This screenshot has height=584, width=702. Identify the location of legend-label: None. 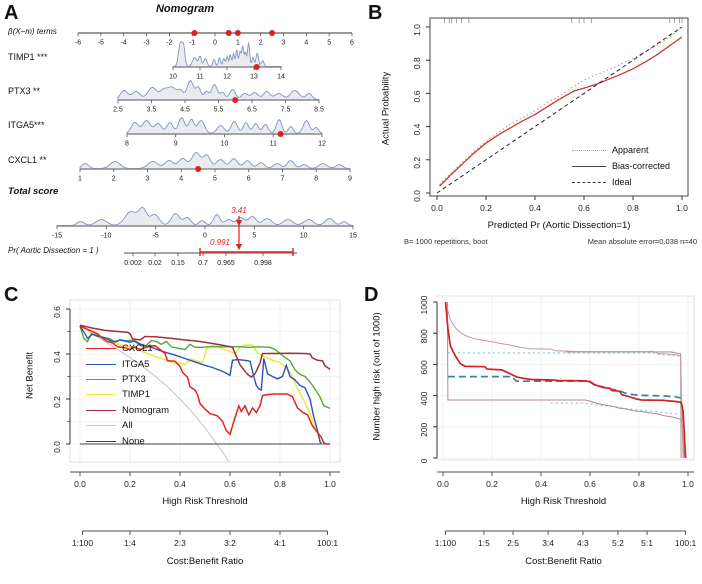
(133, 441).